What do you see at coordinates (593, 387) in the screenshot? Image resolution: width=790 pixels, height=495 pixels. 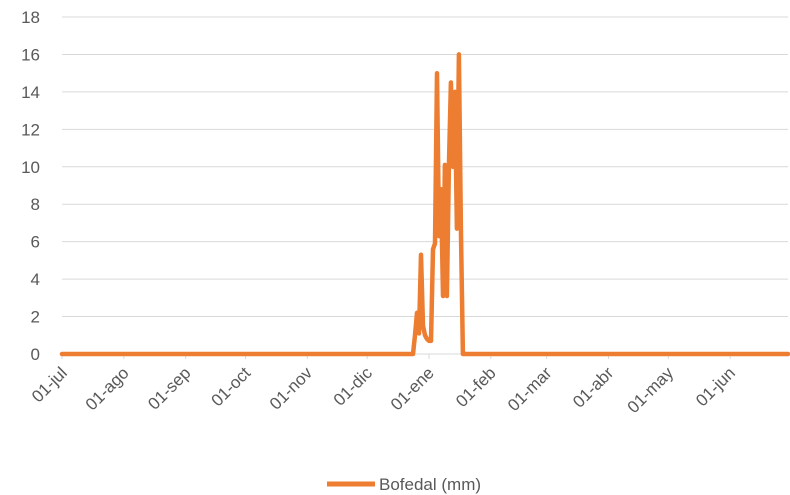 I see `x-tick-label-01-abr: 01-abr` at bounding box center [593, 387].